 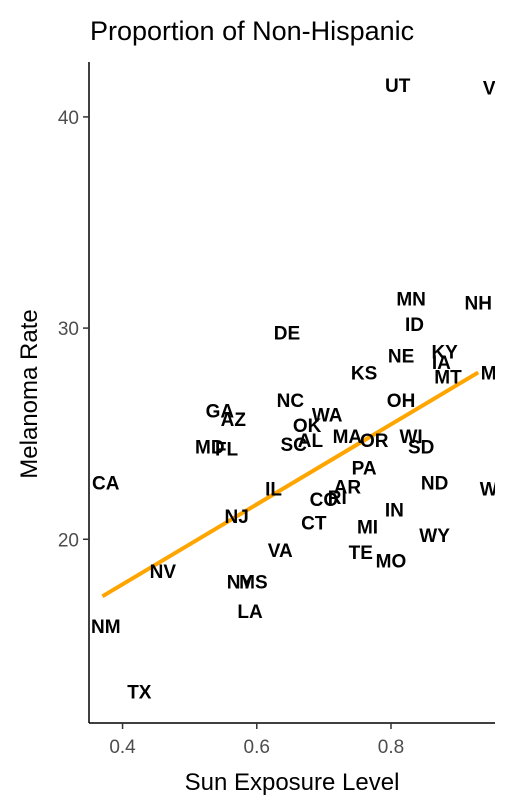 I want to click on point-label-ia: IA, so click(x=441, y=363).